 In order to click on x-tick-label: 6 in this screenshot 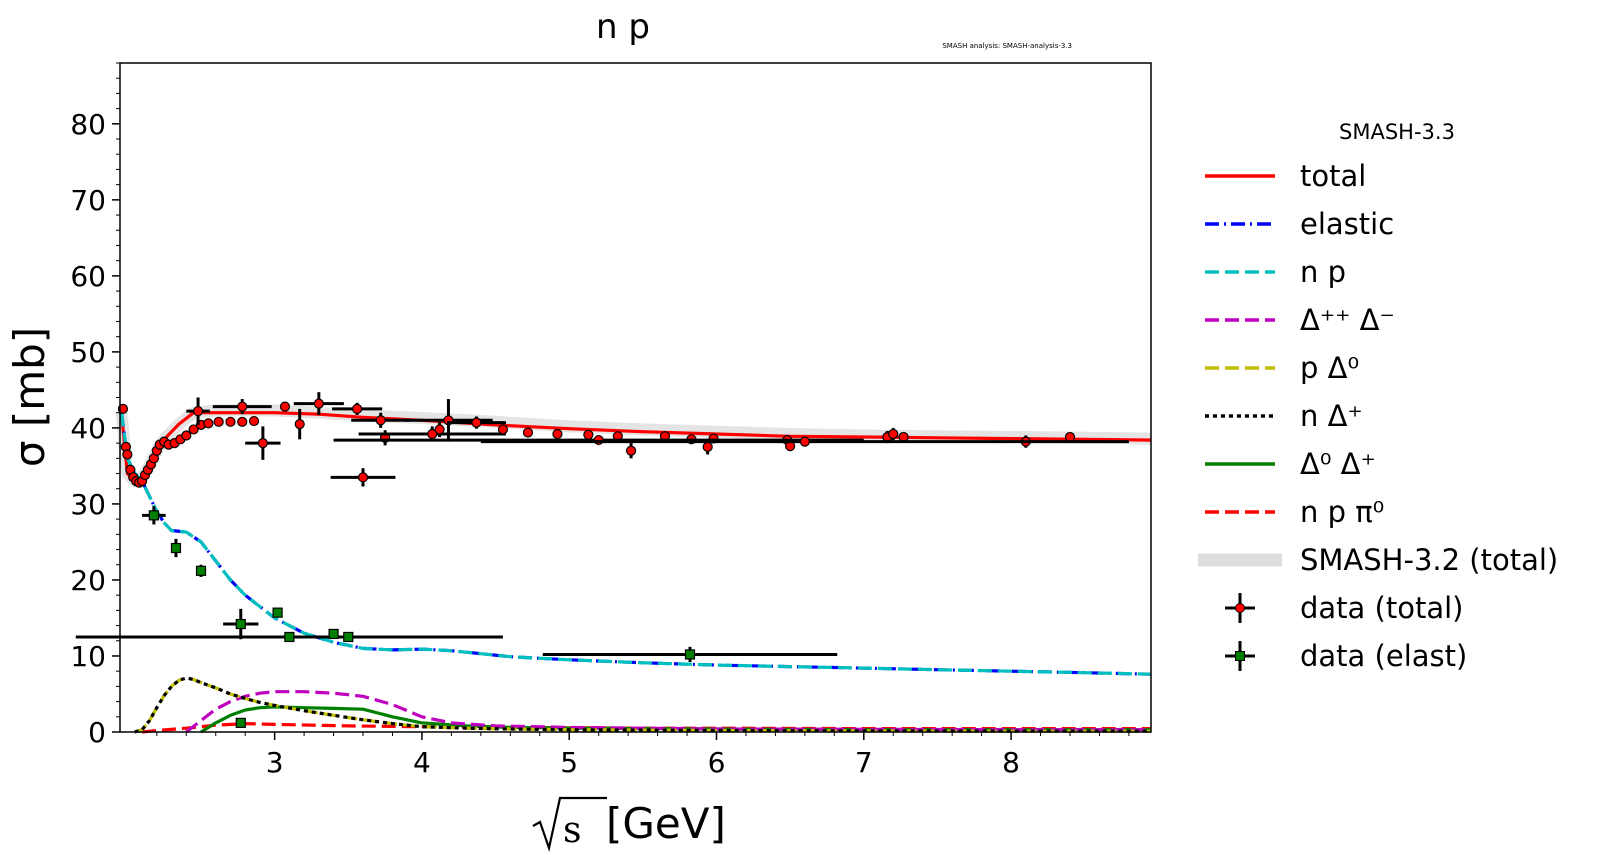, I will do `click(717, 762)`.